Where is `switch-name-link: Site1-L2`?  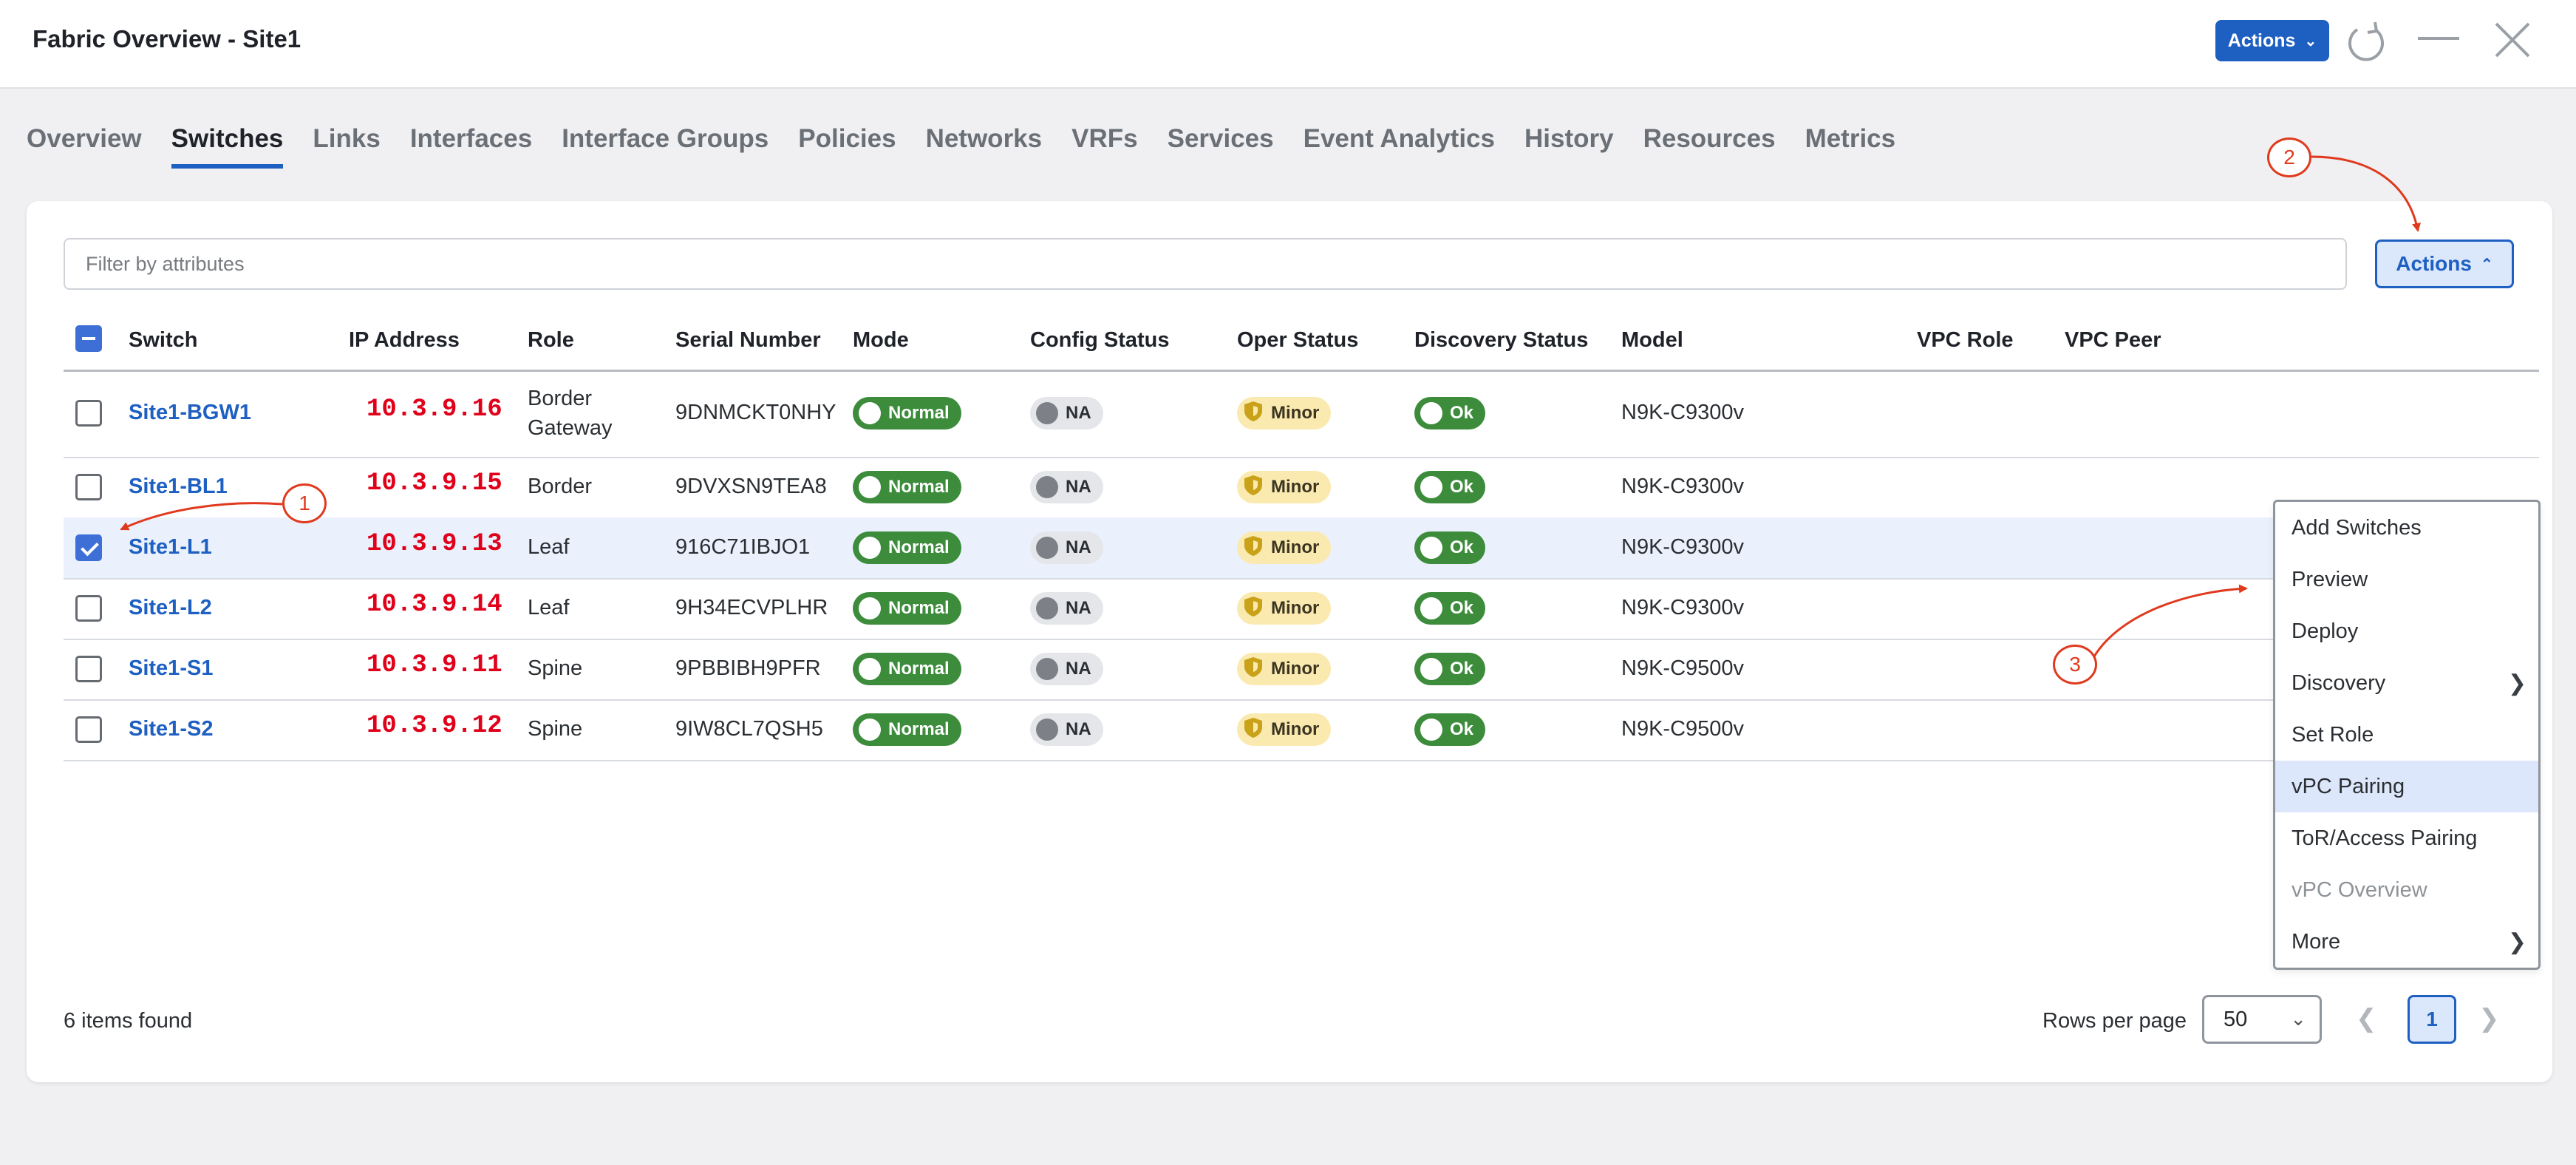 switch-name-link: Site1-L2 is located at coordinates (170, 607).